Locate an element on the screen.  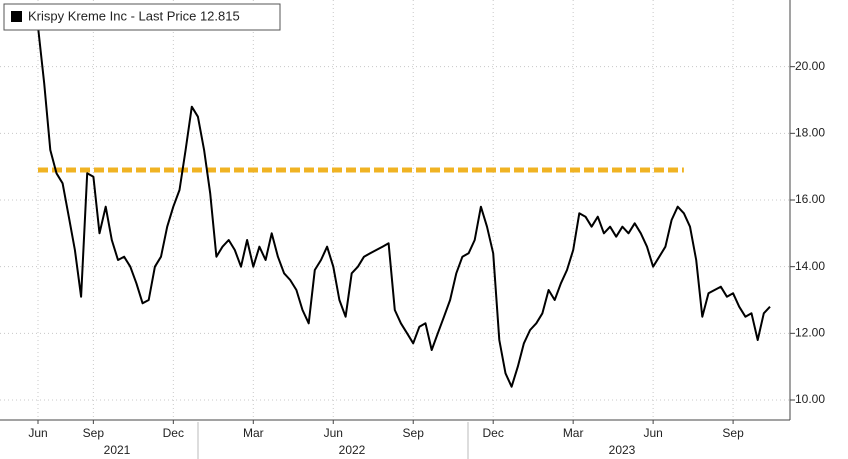
year-label: 2021 is located at coordinates (117, 450).